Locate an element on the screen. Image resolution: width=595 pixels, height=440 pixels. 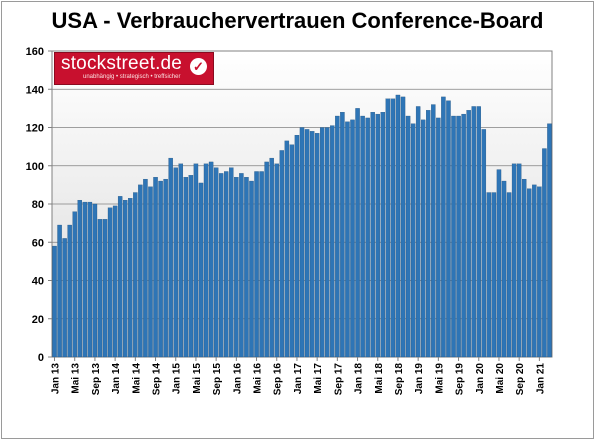
y-tick-label: 20 is located at coordinates (38, 320).